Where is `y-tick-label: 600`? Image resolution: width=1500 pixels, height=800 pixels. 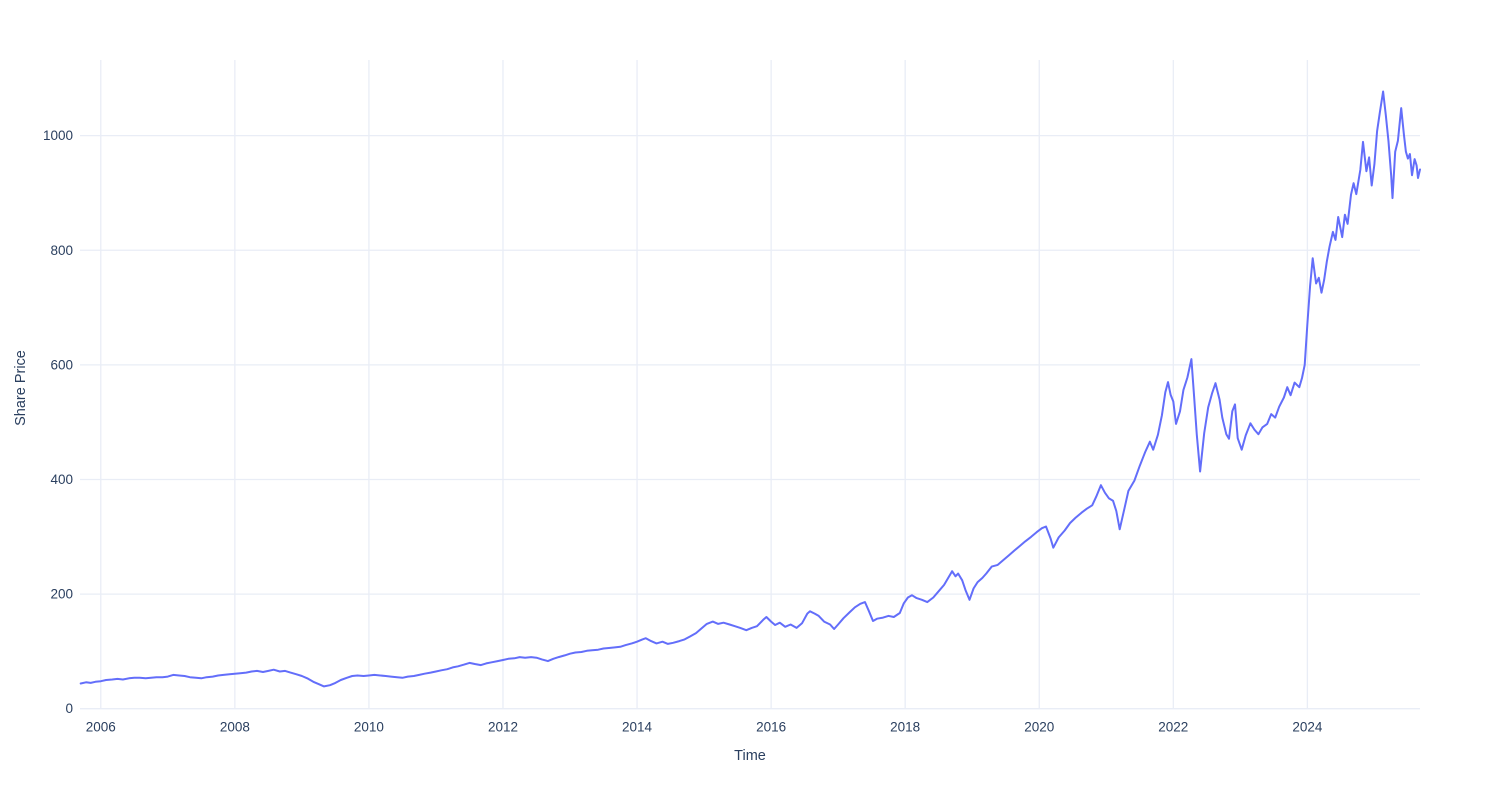
y-tick-label: 600 is located at coordinates (61, 364).